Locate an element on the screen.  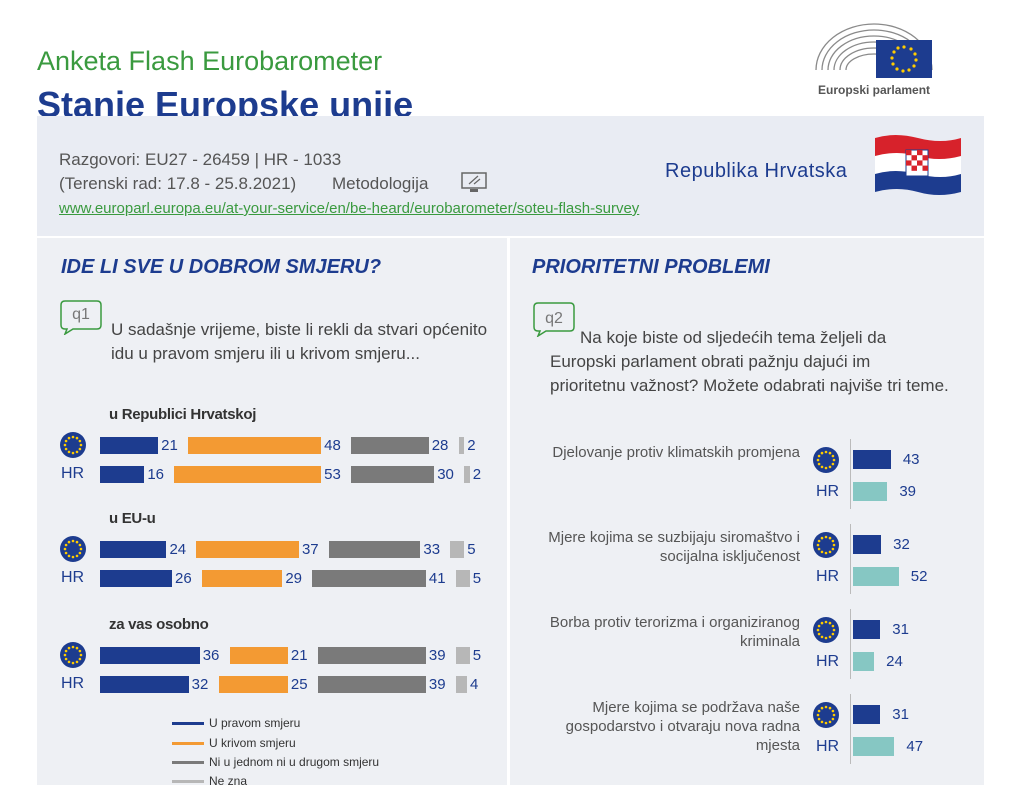
left-section-title: IDE LI SVE U DOBROM SMJERU? is located at coordinates (221, 267).